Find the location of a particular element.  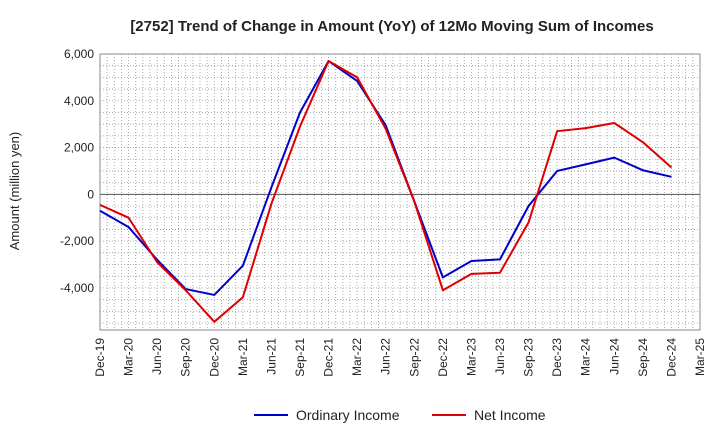

x-tick-label: Mar-21 is located at coordinates (243, 357).